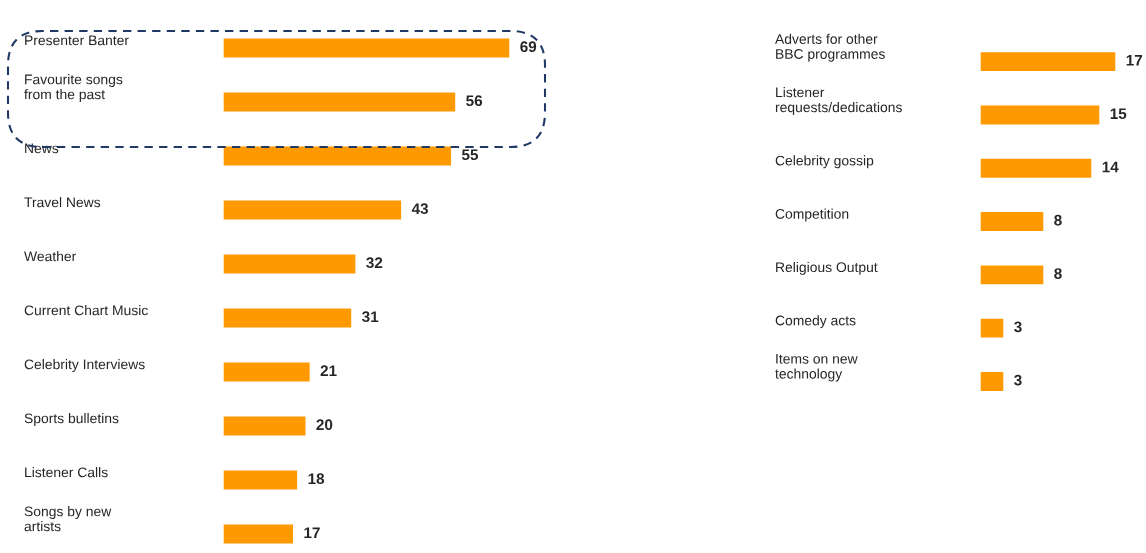  I want to click on data-label: 15, so click(1118, 114).